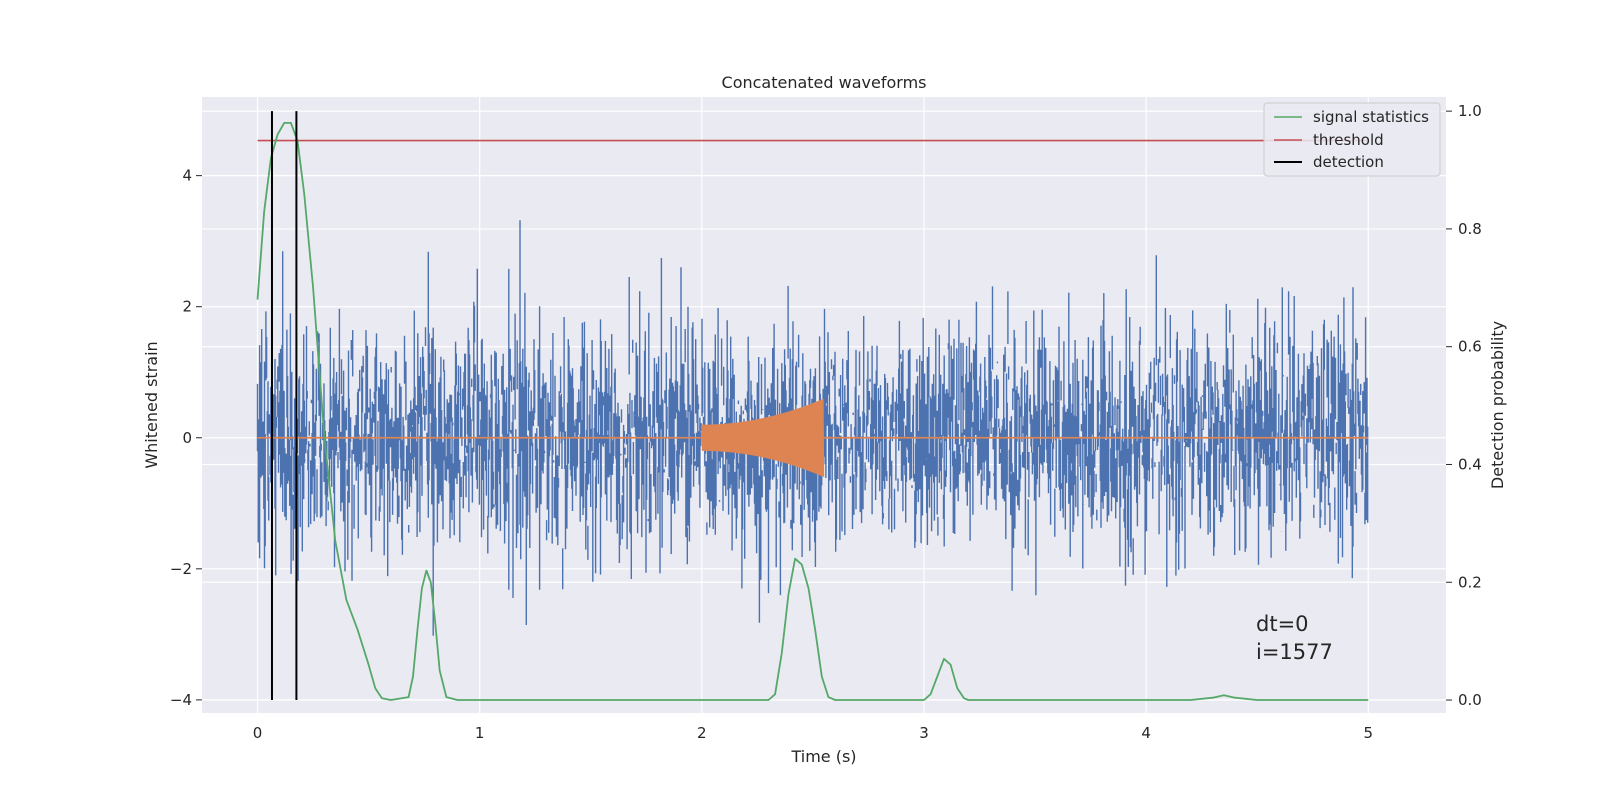 This screenshot has width=1600, height=800. Describe the element at coordinates (763, 437) in the screenshot. I see `injected-signal-chirp` at that location.